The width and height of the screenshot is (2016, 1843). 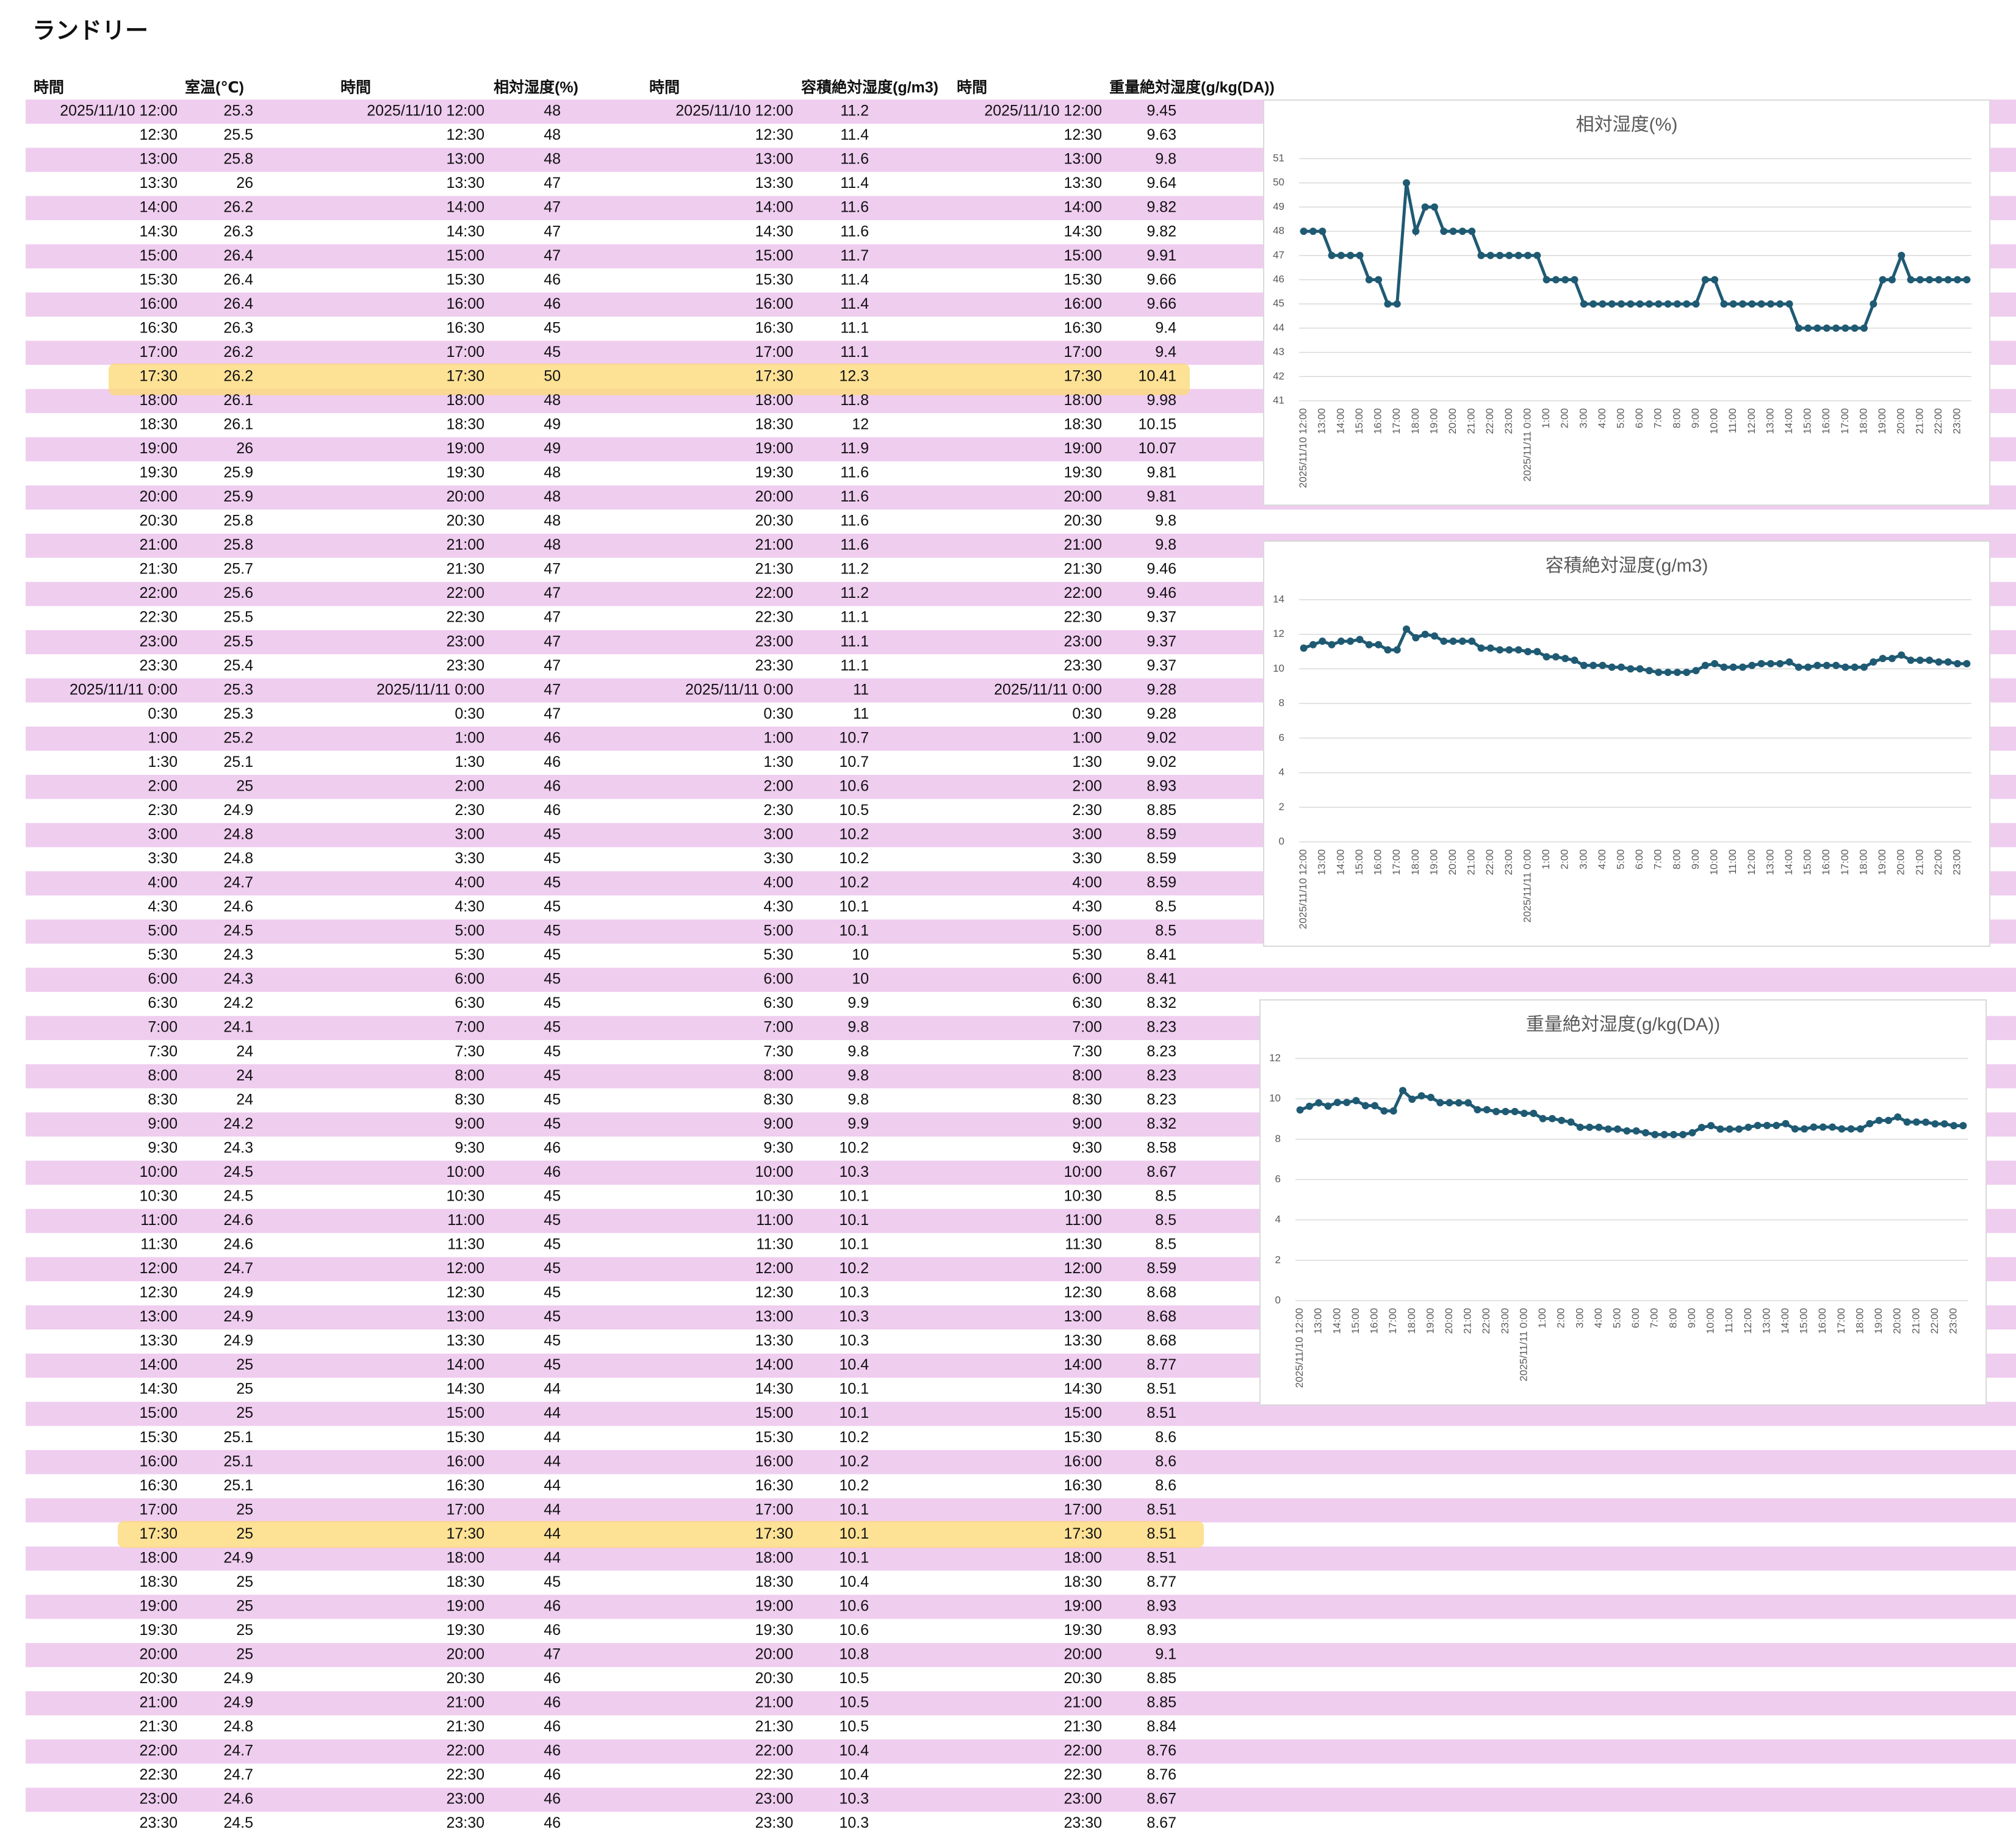 I want to click on cell: 11.8, so click(x=854, y=400).